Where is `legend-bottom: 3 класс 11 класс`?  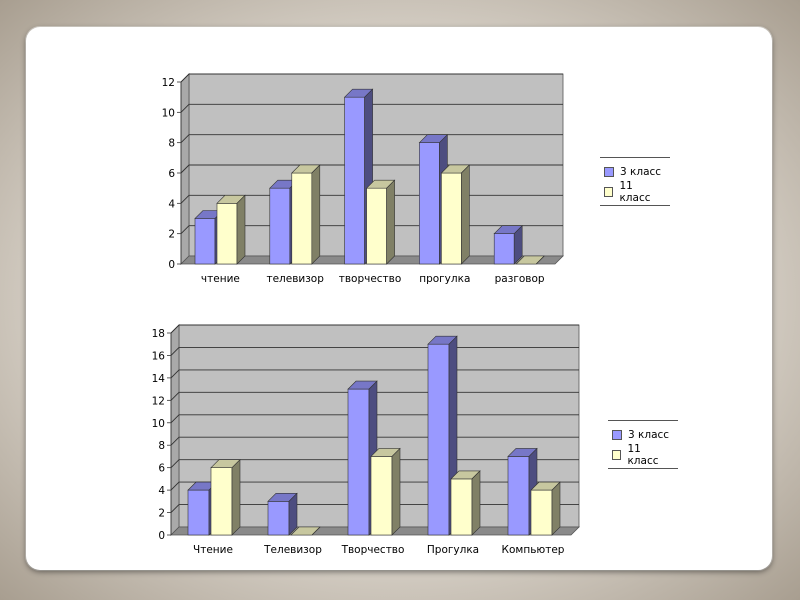 legend-bottom: 3 класс 11 класс is located at coordinates (643, 444).